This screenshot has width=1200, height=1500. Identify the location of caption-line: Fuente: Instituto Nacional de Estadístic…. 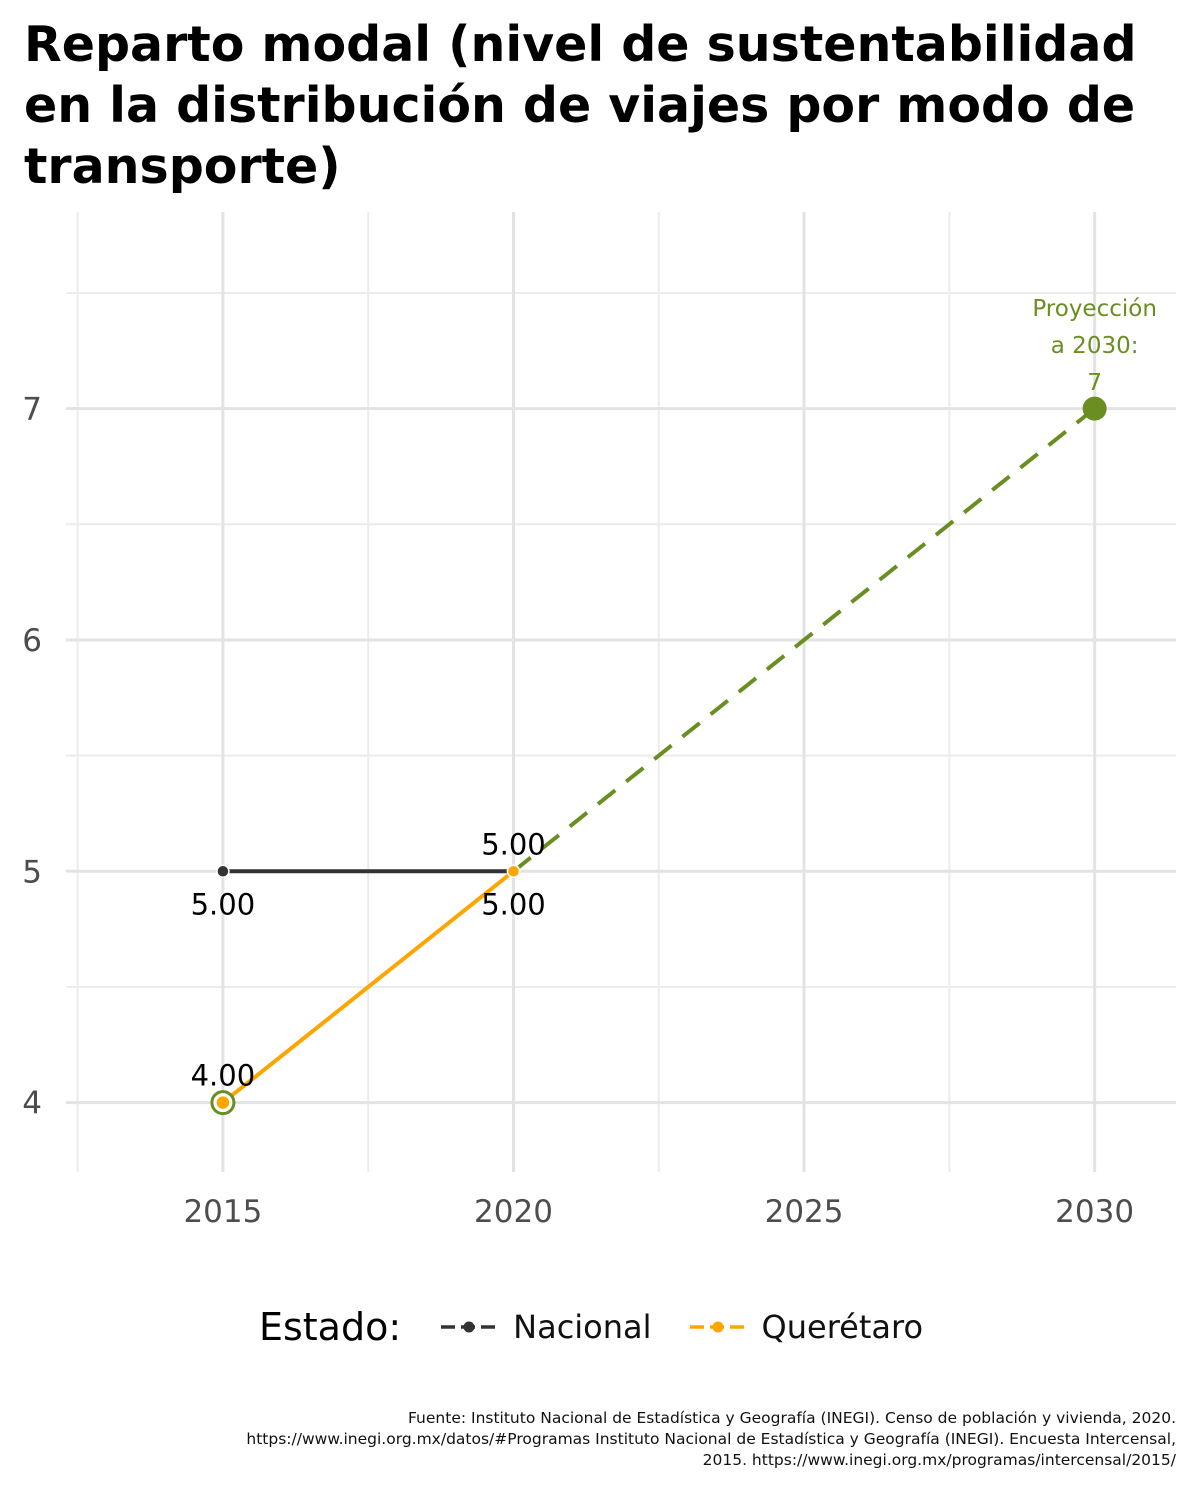
(791, 1418).